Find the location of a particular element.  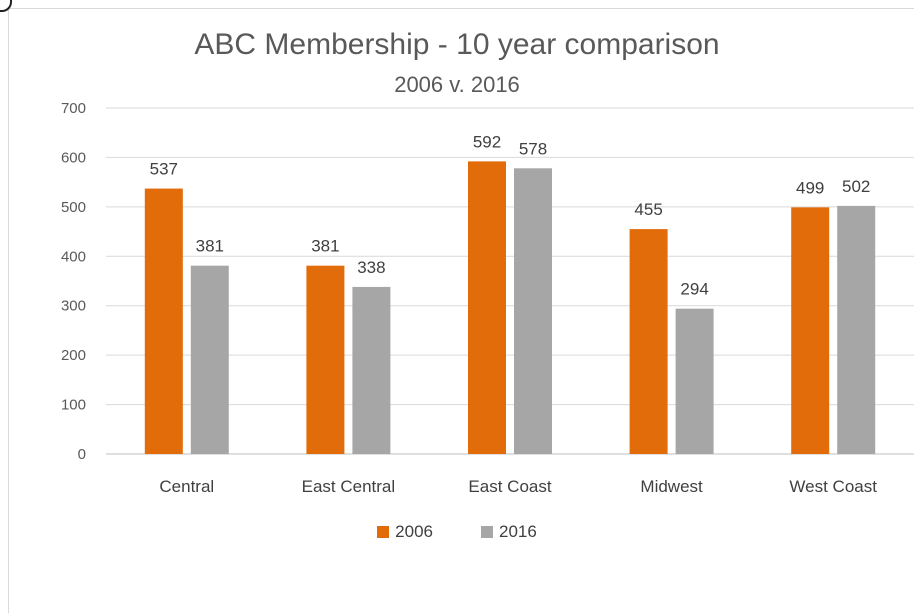

data-label: 499 is located at coordinates (810, 187).